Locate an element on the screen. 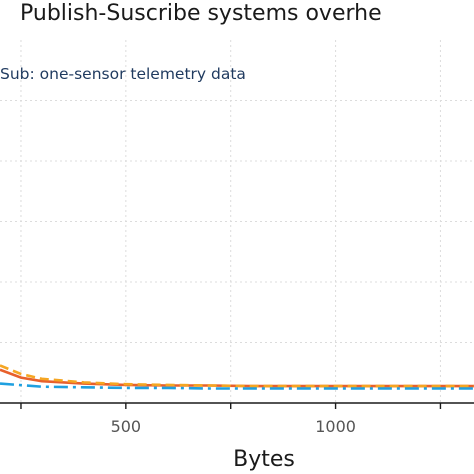 Image resolution: width=474 pixels, height=474 pixels. series-lines is located at coordinates (237, 377).